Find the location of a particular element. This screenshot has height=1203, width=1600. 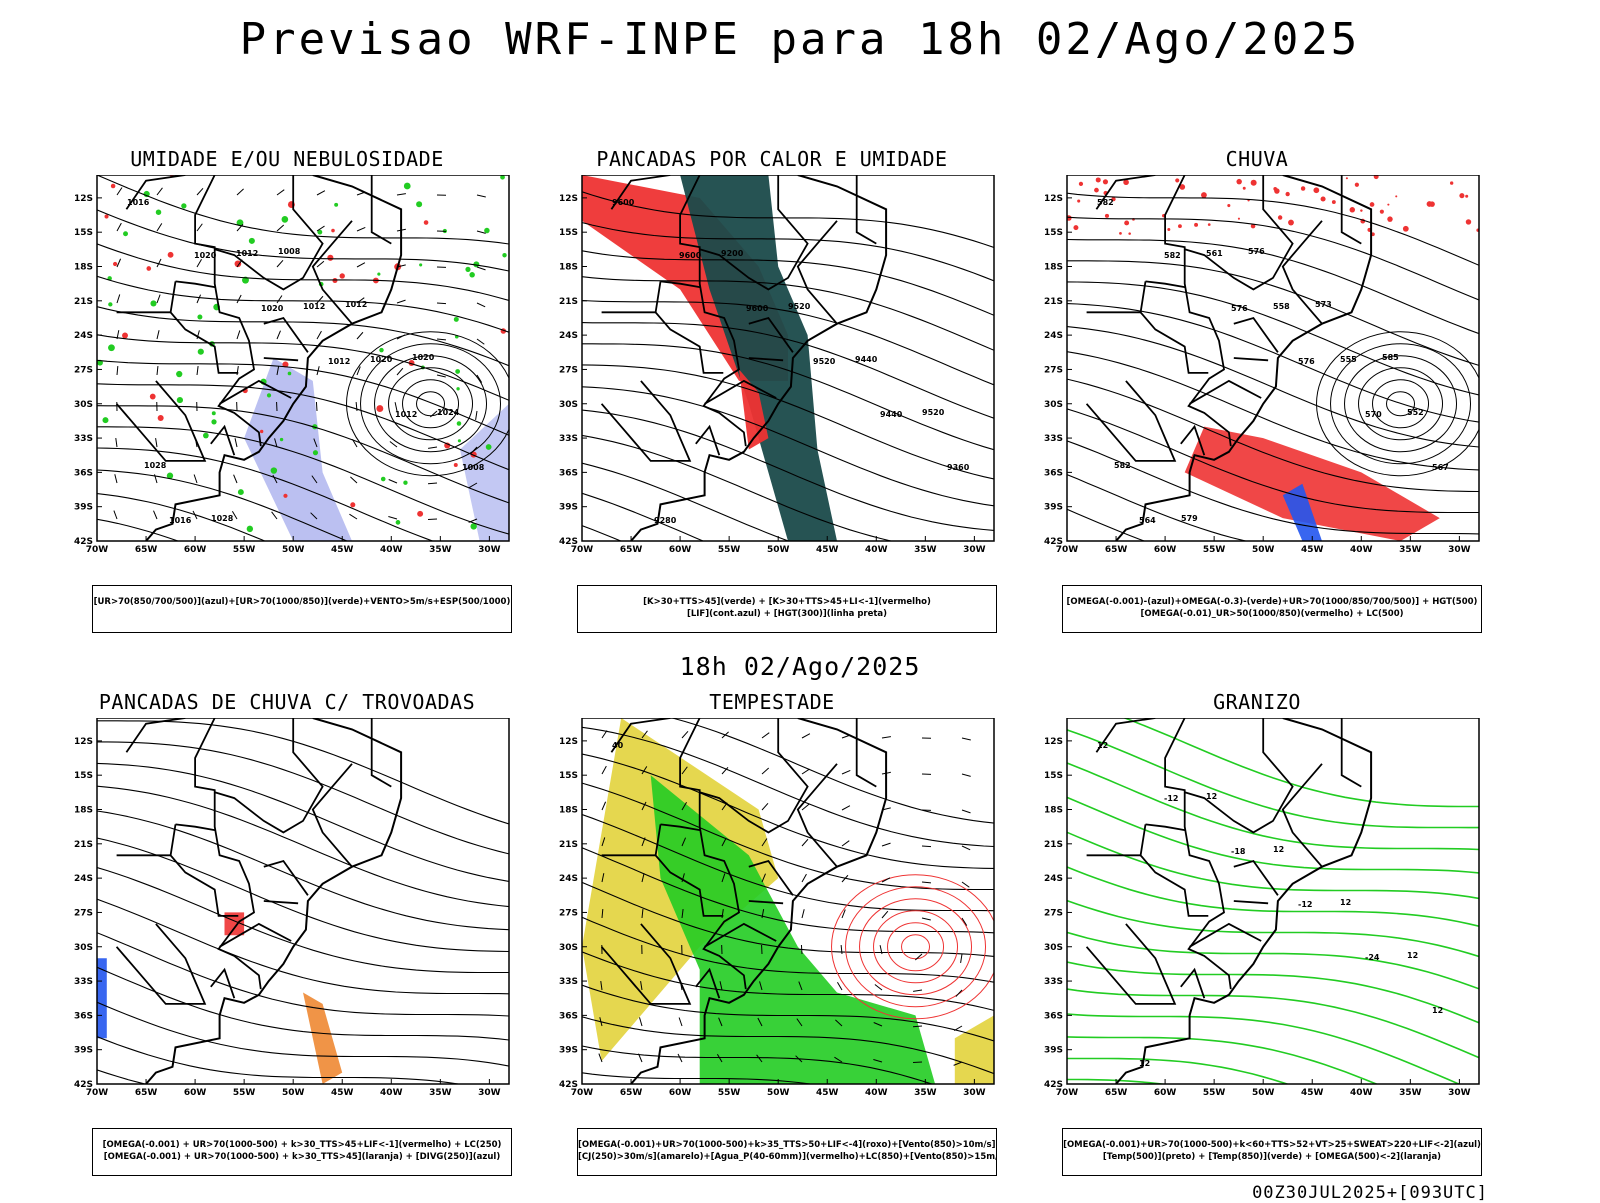

lon-label: 35W is located at coordinates (925, 550).